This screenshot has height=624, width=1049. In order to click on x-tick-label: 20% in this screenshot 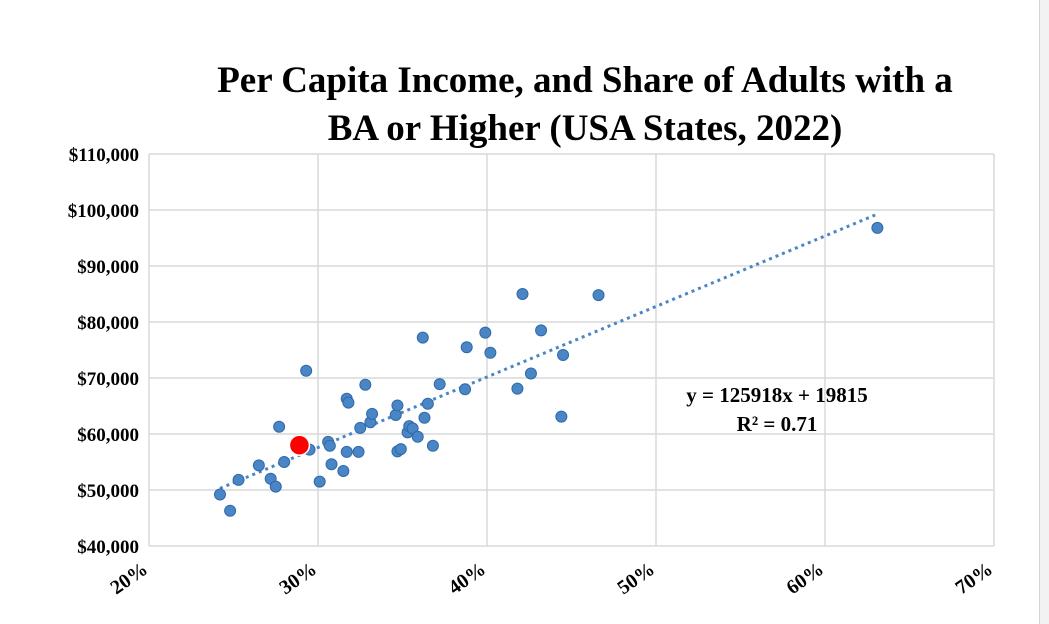, I will do `click(128, 578)`.